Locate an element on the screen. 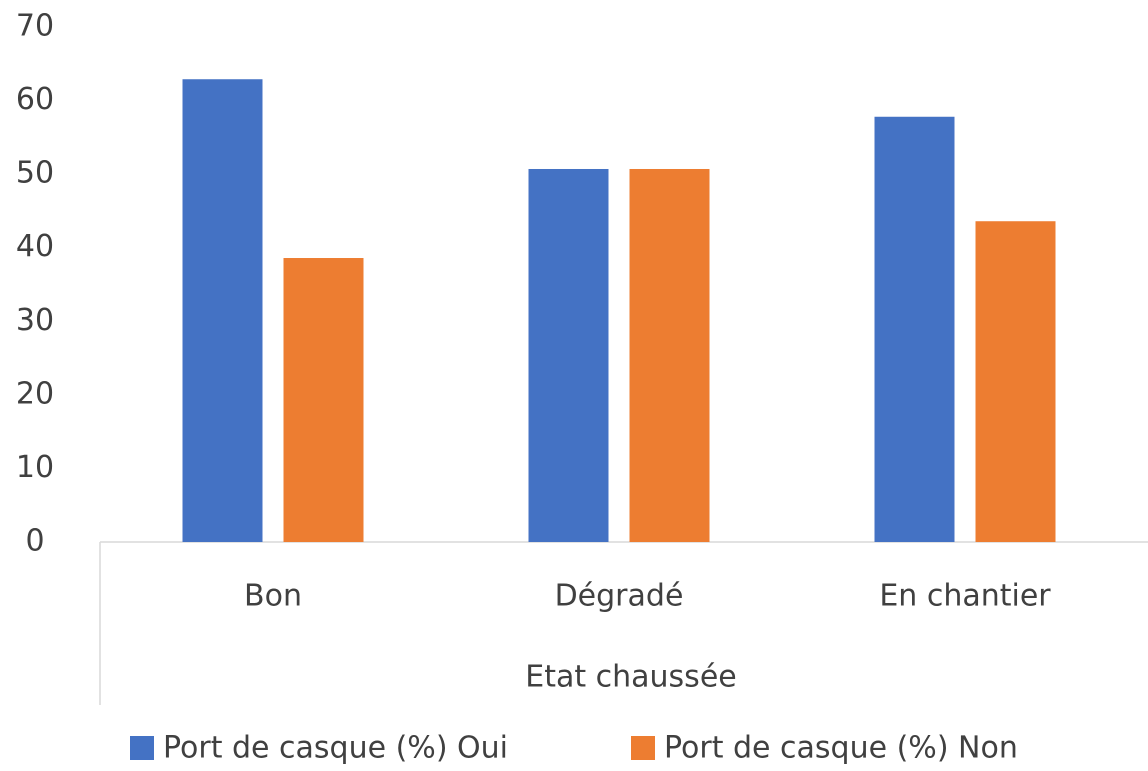 This screenshot has height=771, width=1148. x-tick-label: En chantier is located at coordinates (965, 596).